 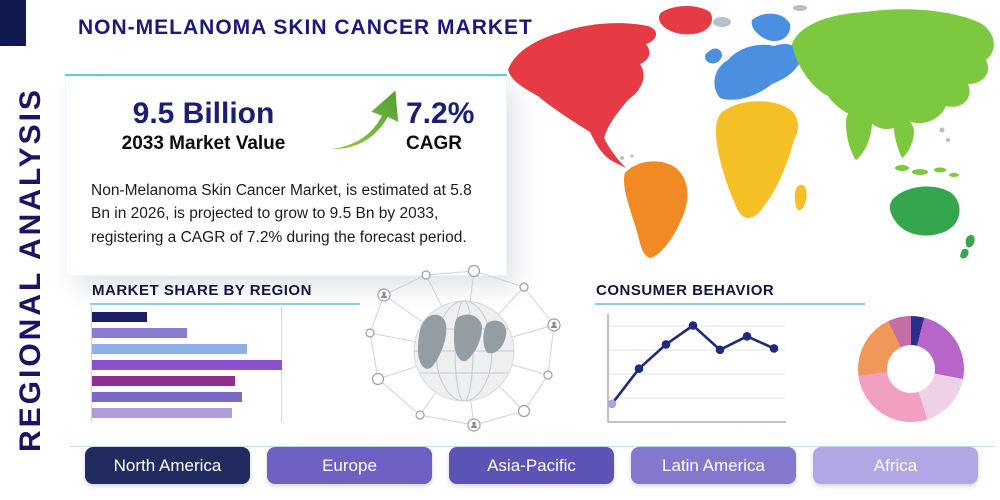 I want to click on line-chart-svg, so click(x=696, y=368).